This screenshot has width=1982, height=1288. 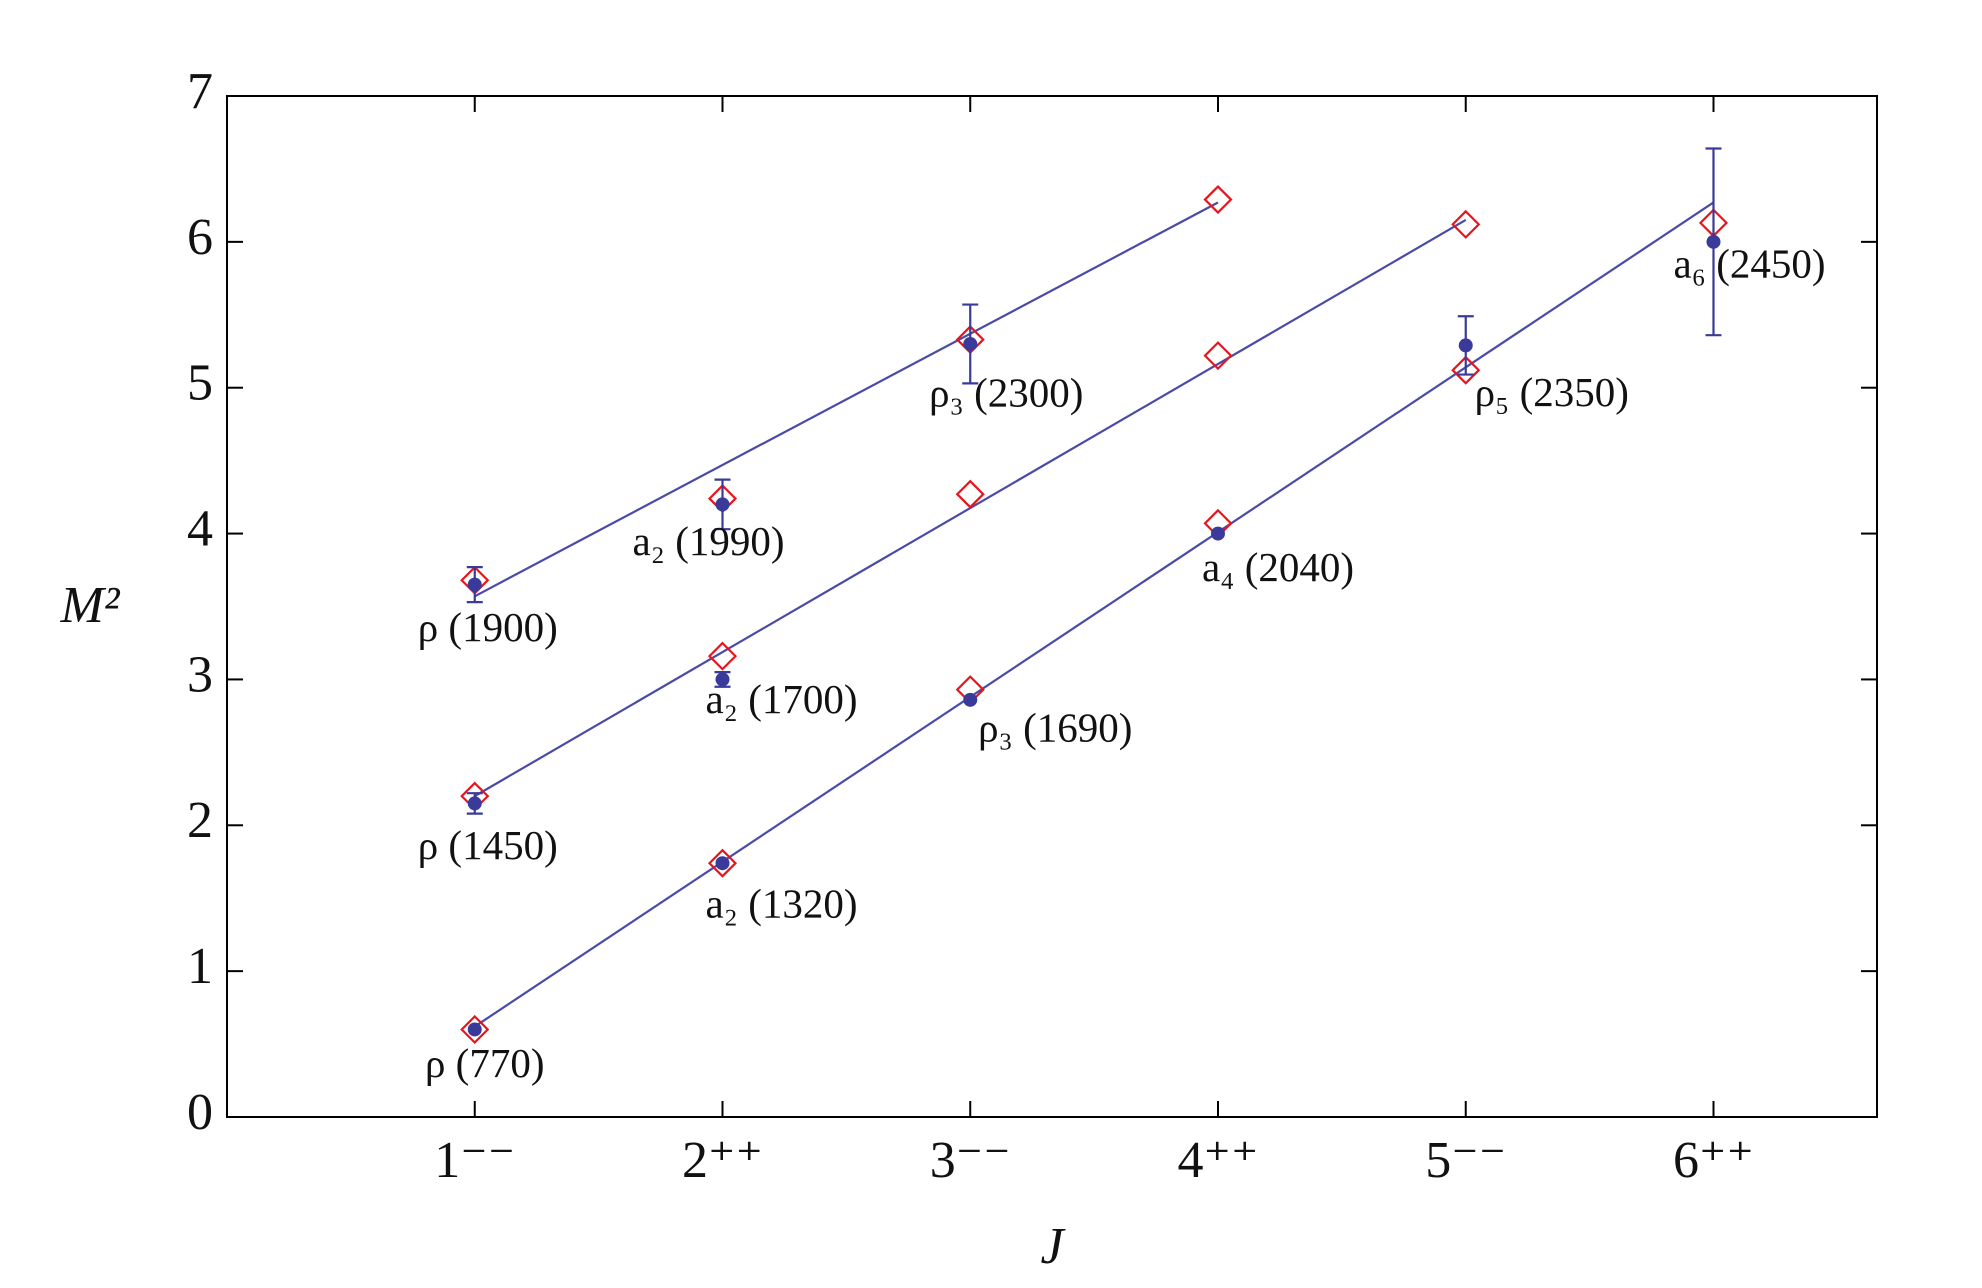 What do you see at coordinates (200, 820) in the screenshot?
I see `y-tick-label: 2` at bounding box center [200, 820].